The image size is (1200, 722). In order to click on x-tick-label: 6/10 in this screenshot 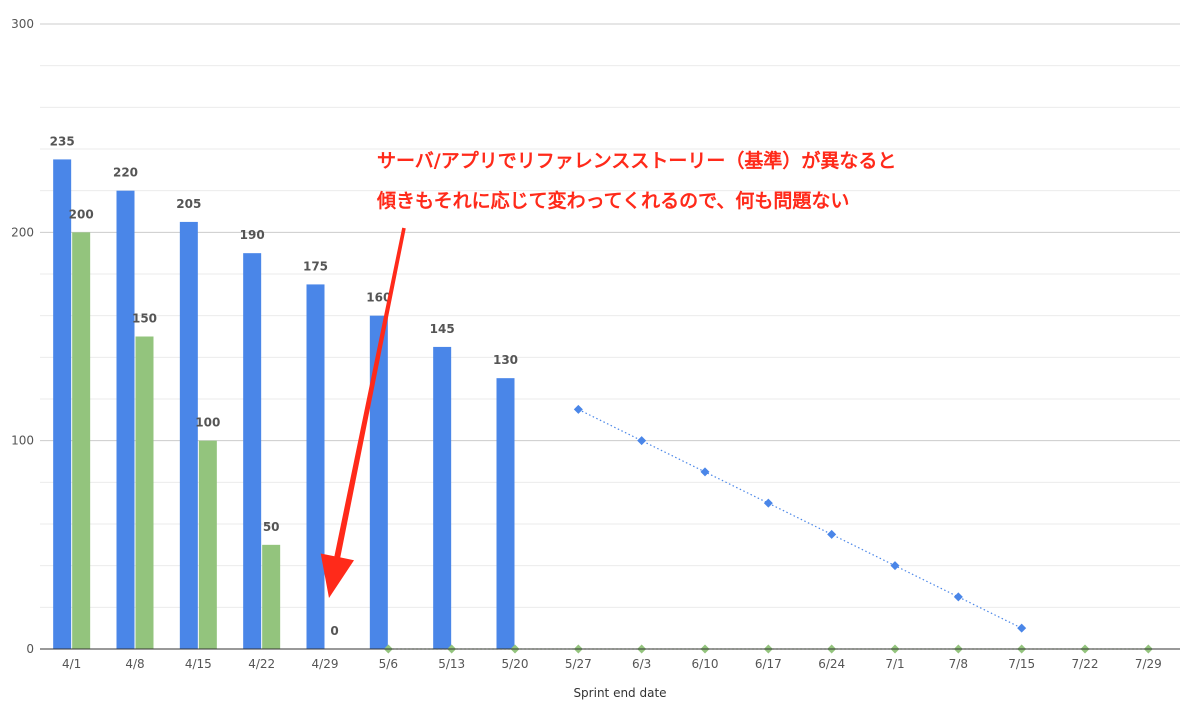, I will do `click(705, 664)`.